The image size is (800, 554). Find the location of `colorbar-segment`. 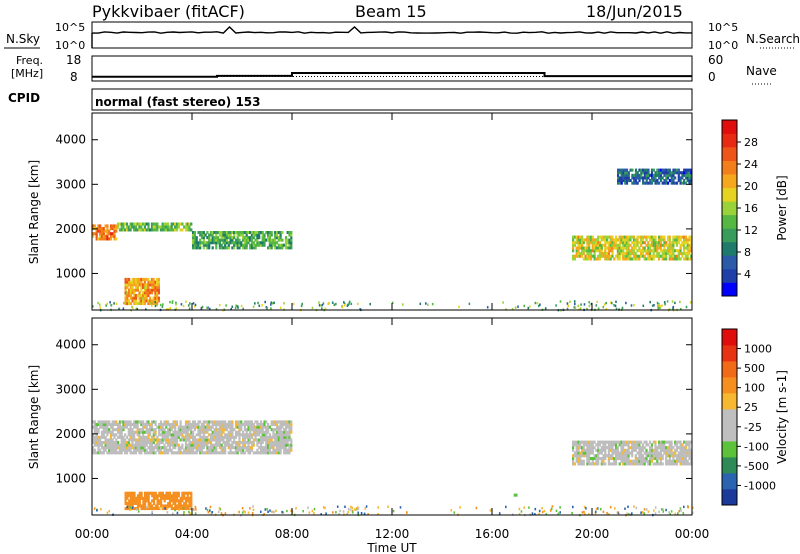

colorbar-segment is located at coordinates (729, 465).